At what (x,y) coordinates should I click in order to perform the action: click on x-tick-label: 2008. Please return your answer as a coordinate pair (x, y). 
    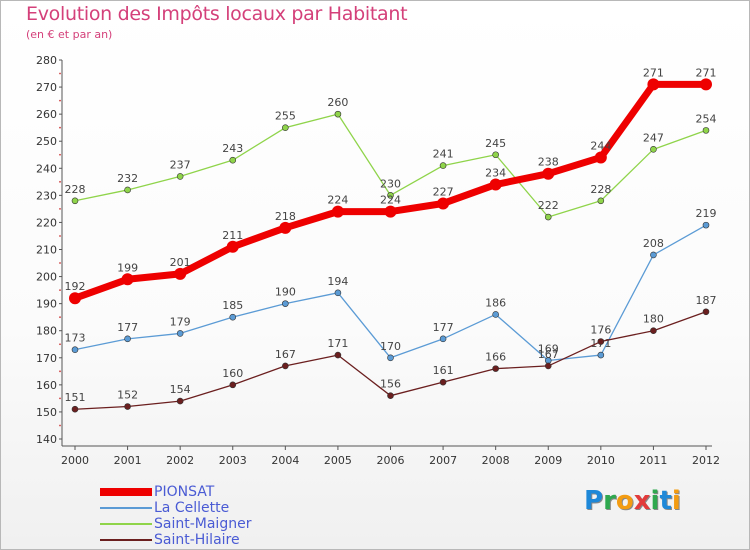
    Looking at the image, I should click on (496, 460).